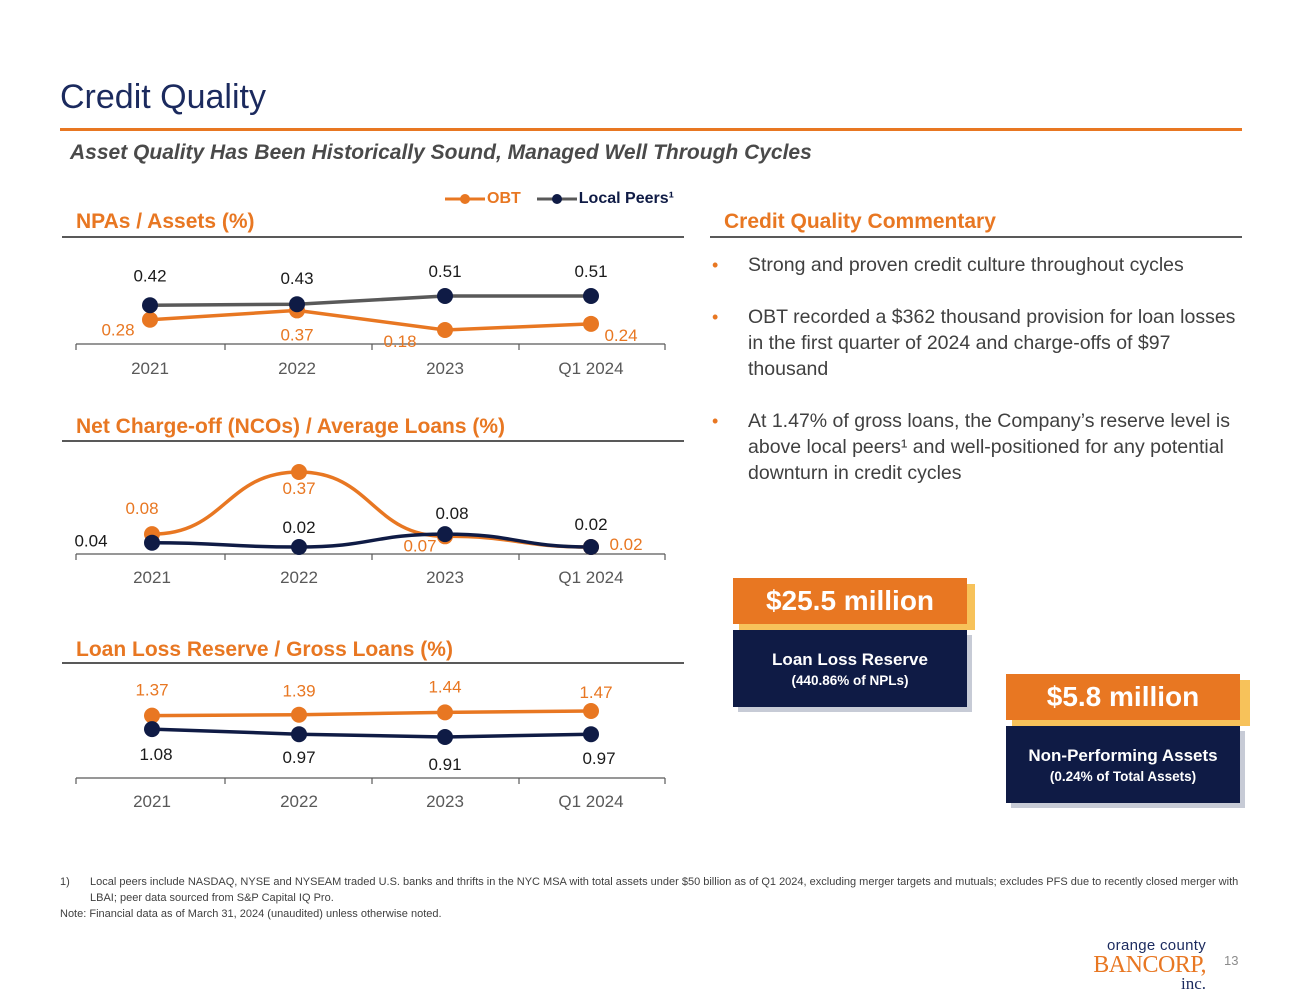 This screenshot has height=1005, width=1300. Describe the element at coordinates (444, 764) in the screenshot. I see `peers-data-label: 0.91` at that location.